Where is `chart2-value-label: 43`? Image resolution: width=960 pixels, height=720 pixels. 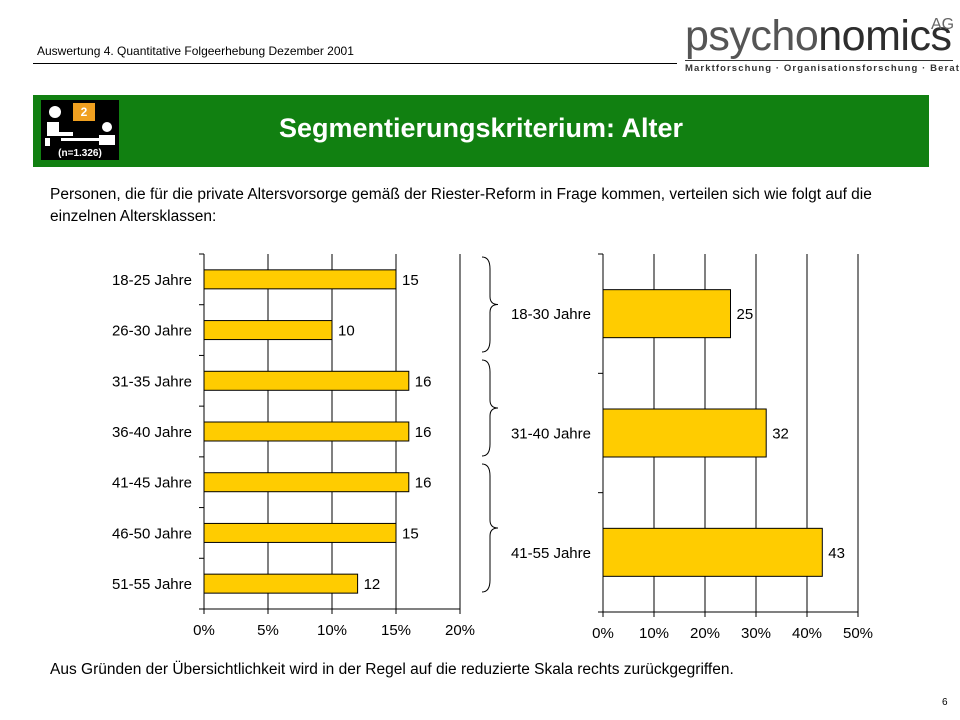 chart2-value-label: 43 is located at coordinates (836, 553).